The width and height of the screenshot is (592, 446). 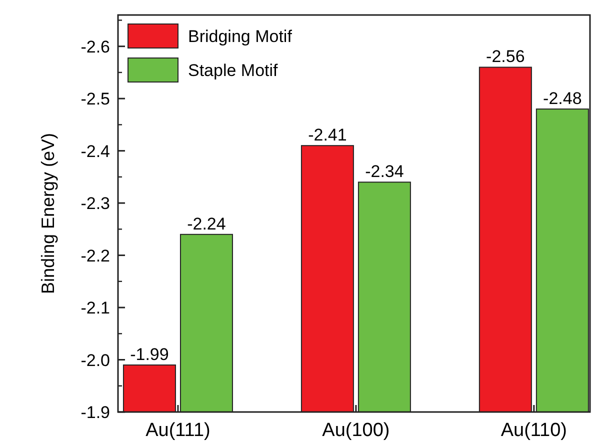 I want to click on legend-label: Bridging Motif, so click(x=240, y=36).